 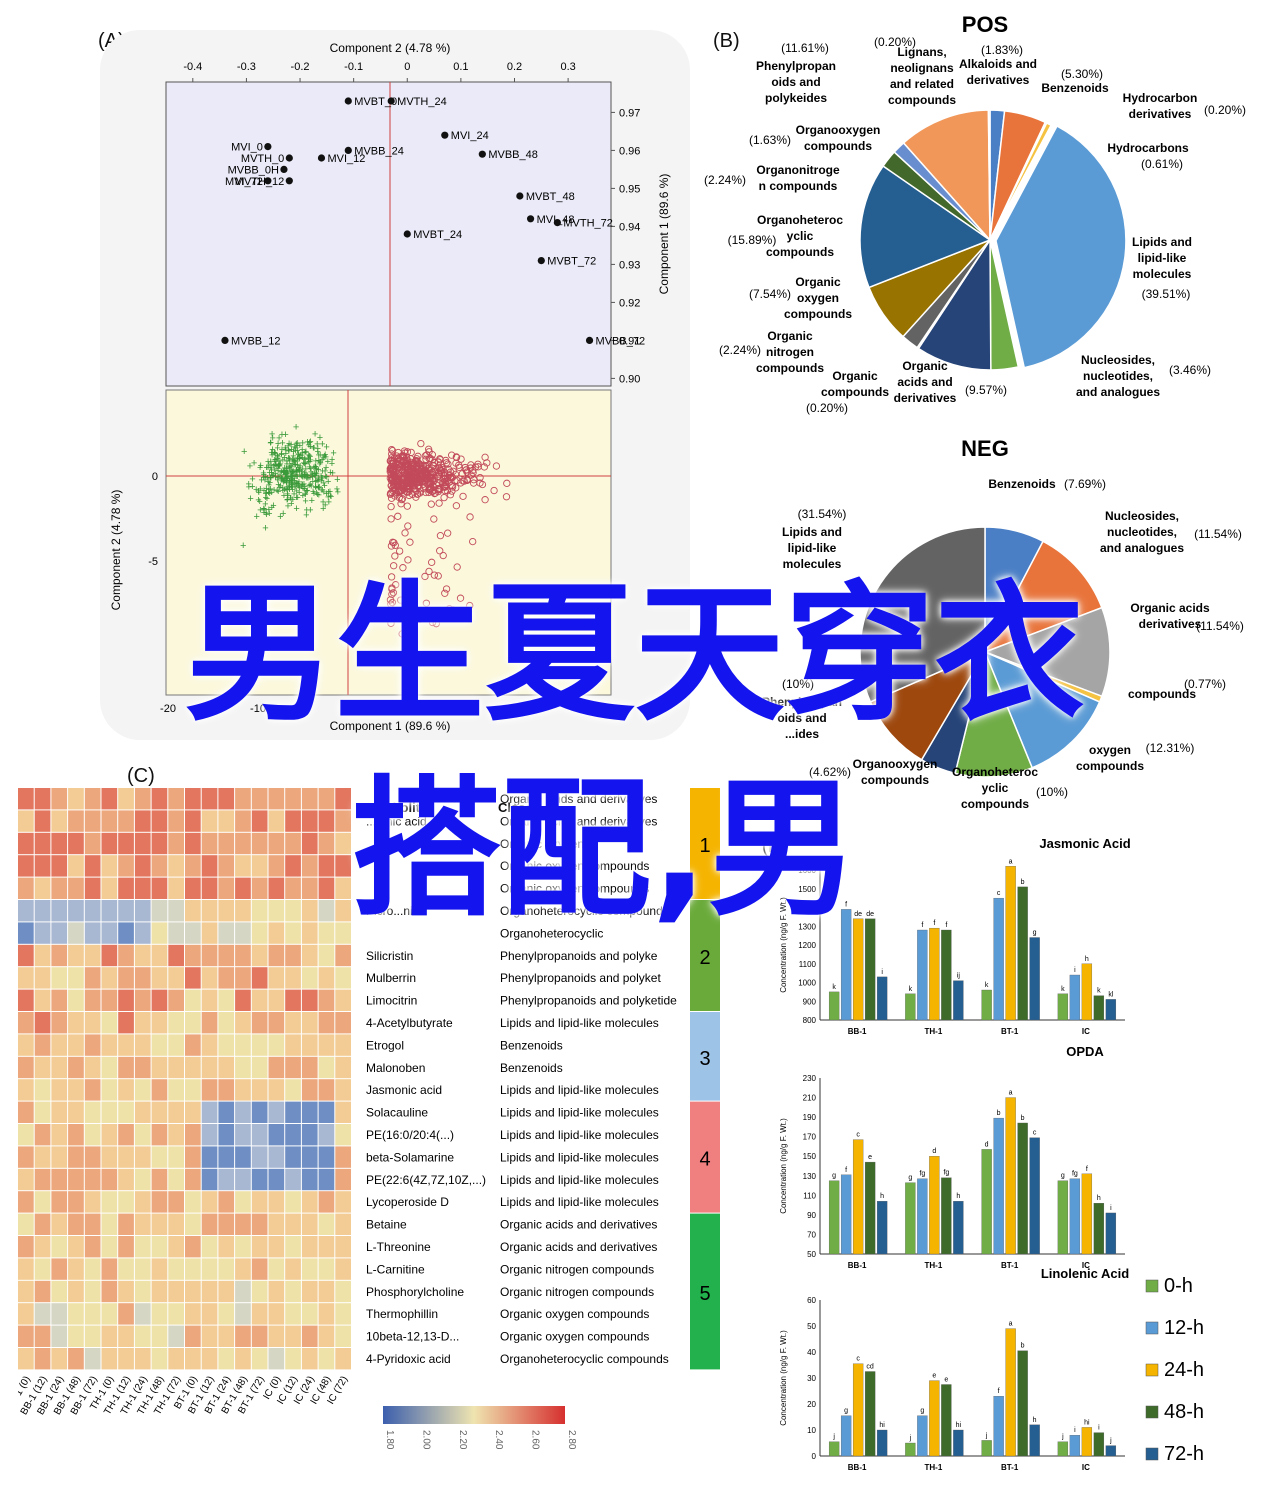 I want to click on score-point, so click(x=289, y=181).